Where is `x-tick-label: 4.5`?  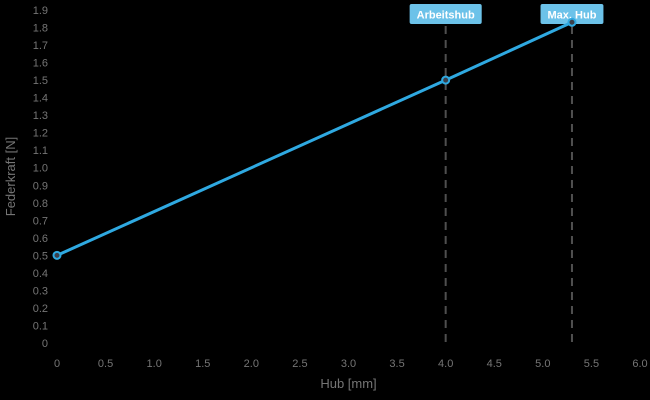
x-tick-label: 4.5 is located at coordinates (494, 364).